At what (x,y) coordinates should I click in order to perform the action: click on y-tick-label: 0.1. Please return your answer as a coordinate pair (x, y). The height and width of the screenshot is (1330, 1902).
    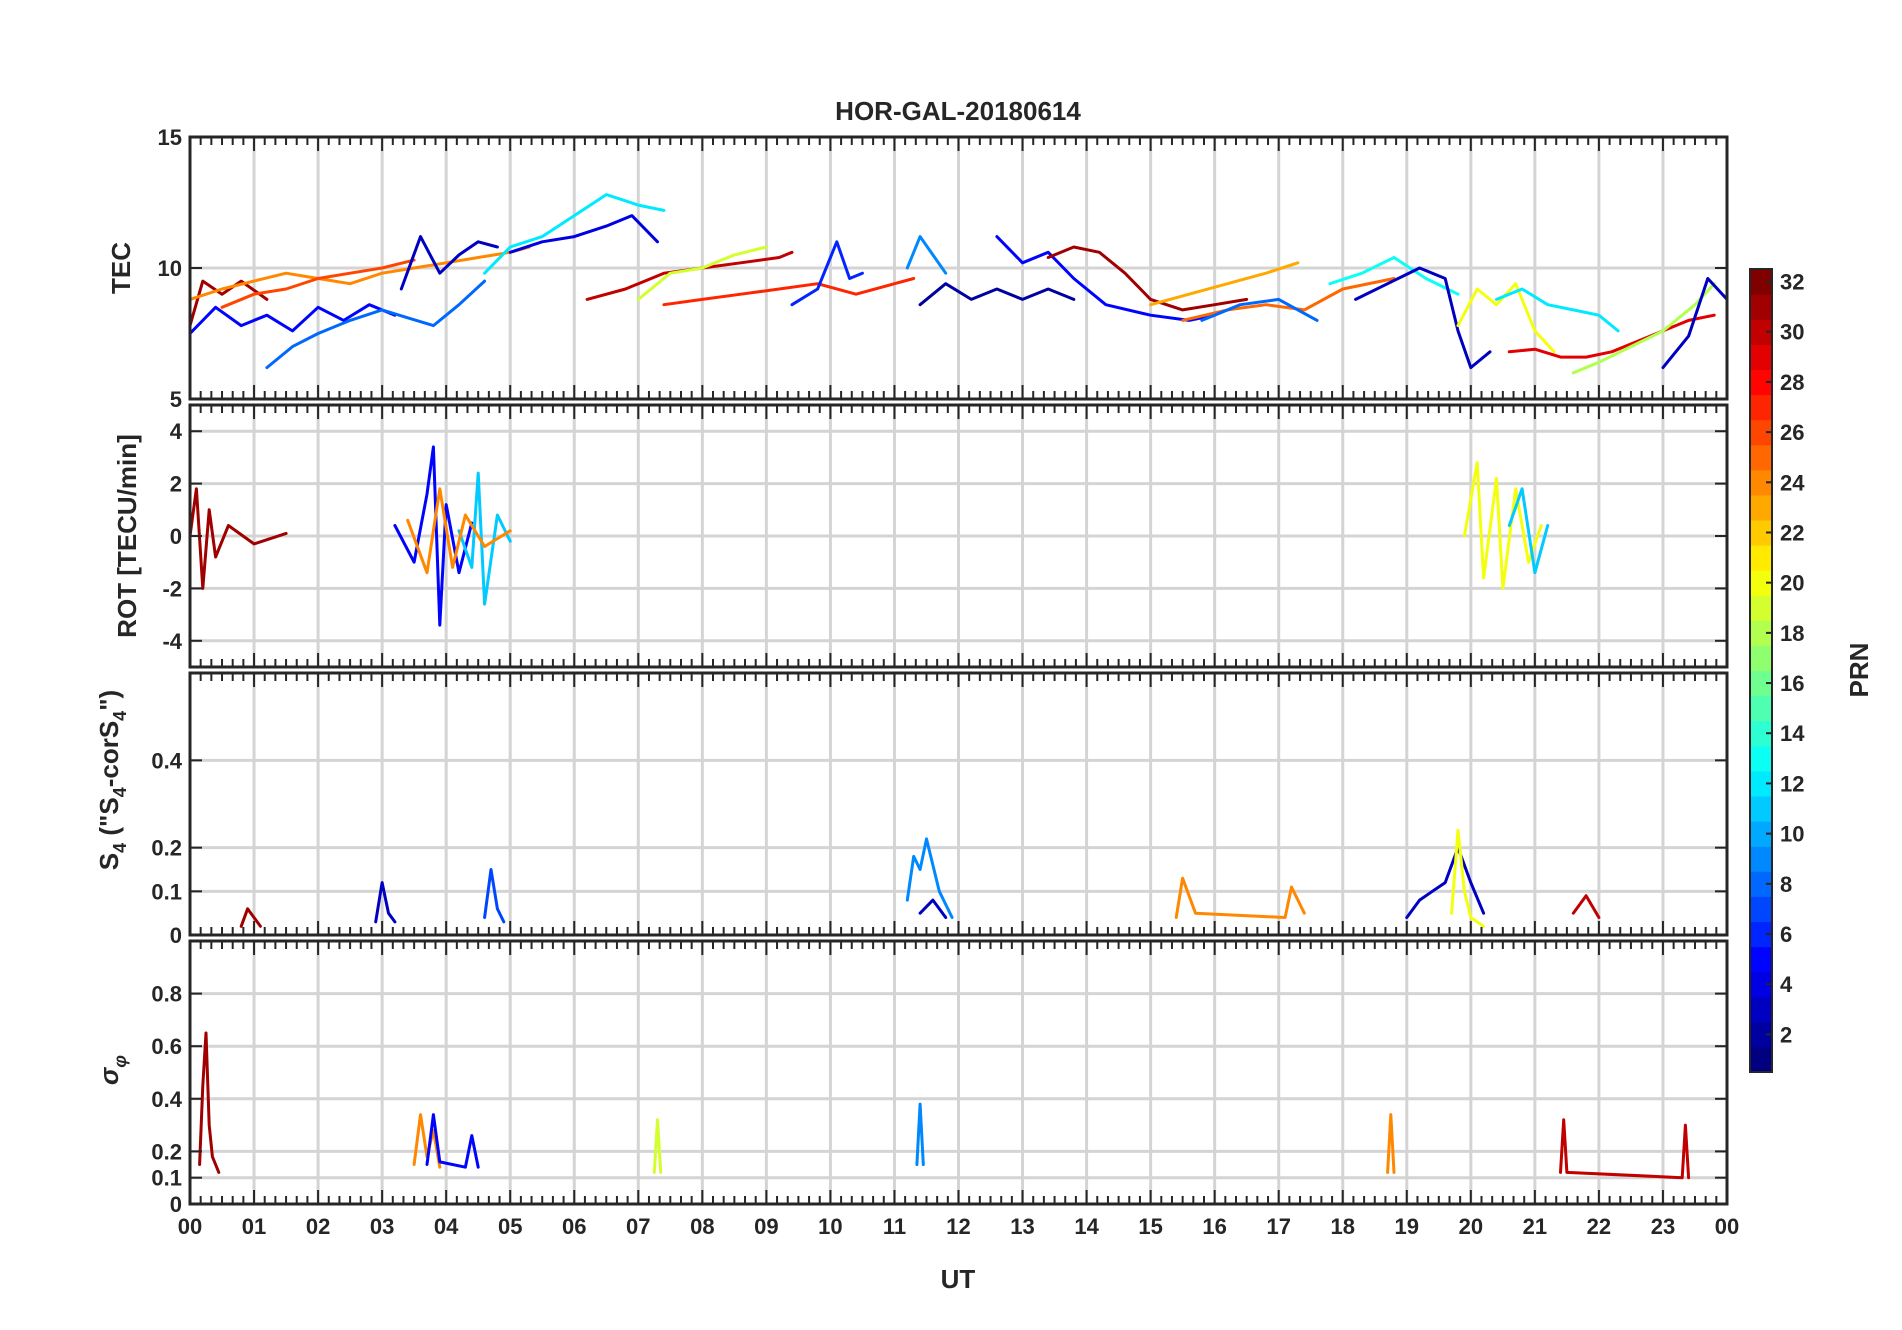
    Looking at the image, I should click on (166, 1178).